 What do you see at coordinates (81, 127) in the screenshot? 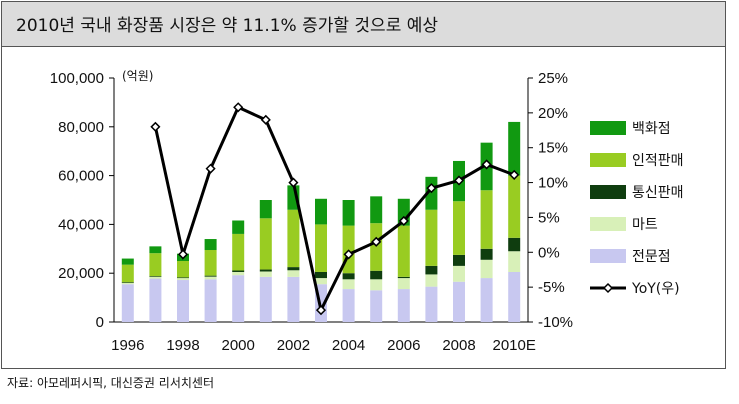
I see `left-tick-label: 80,000` at bounding box center [81, 127].